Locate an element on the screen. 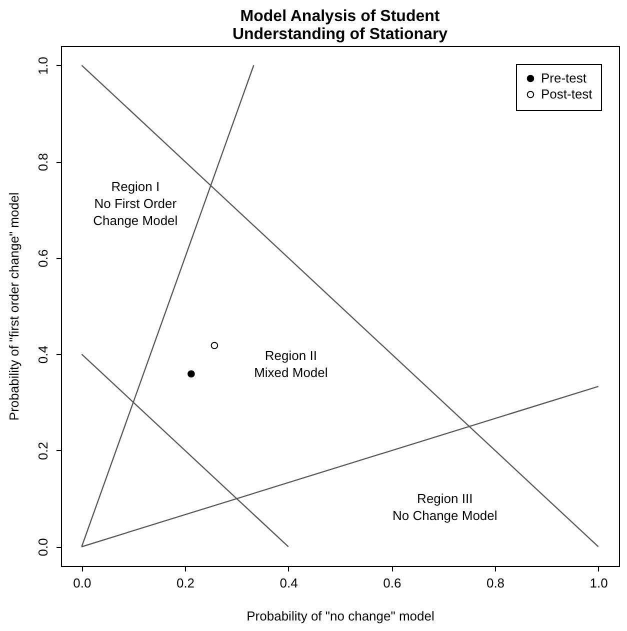  y-tick-label: 0.4 is located at coordinates (43, 355).